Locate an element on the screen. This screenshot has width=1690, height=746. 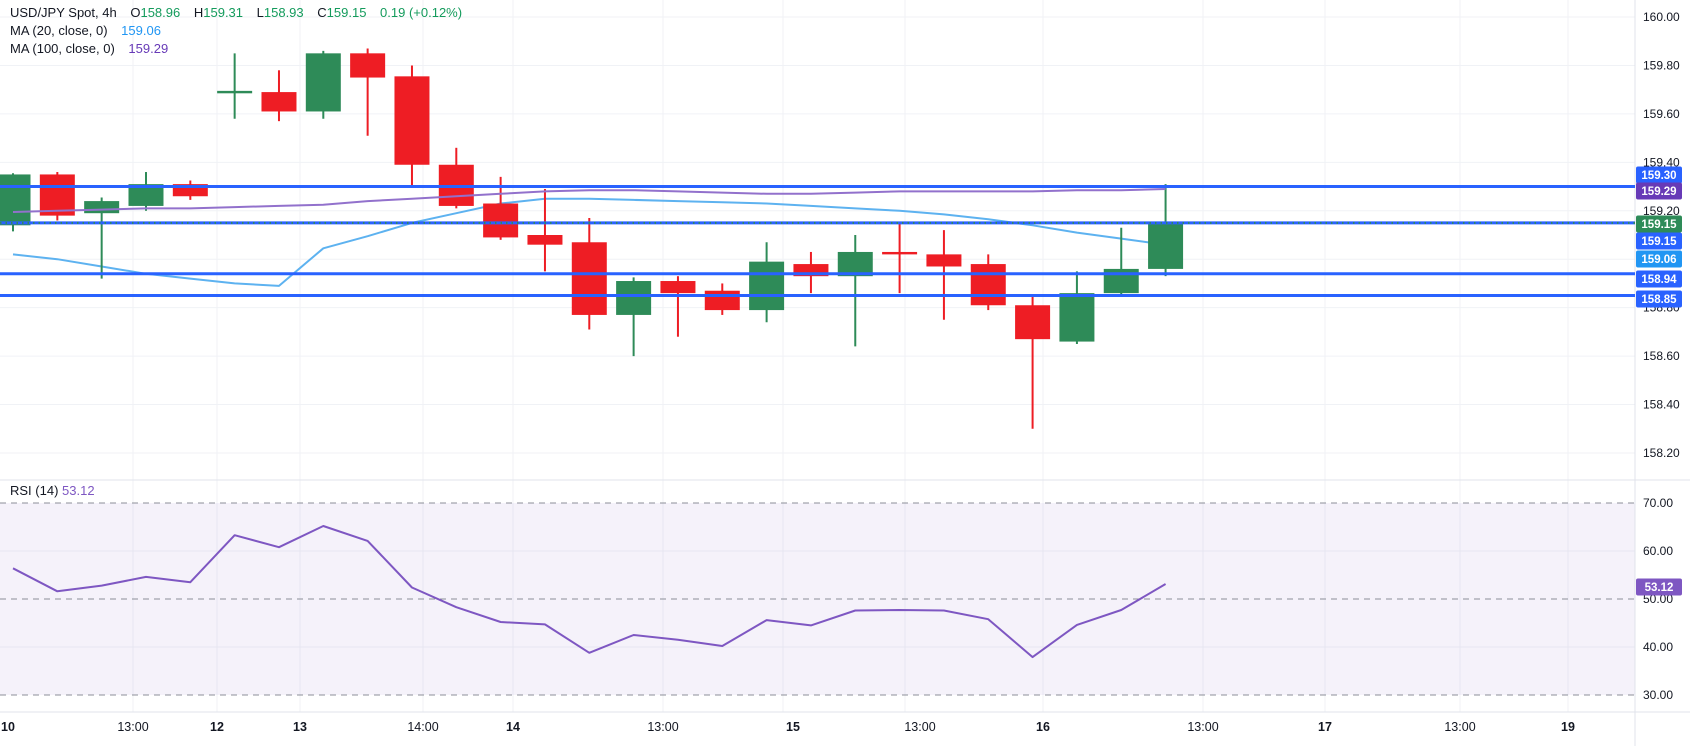
time-axis-label: 17 is located at coordinates (1325, 727).